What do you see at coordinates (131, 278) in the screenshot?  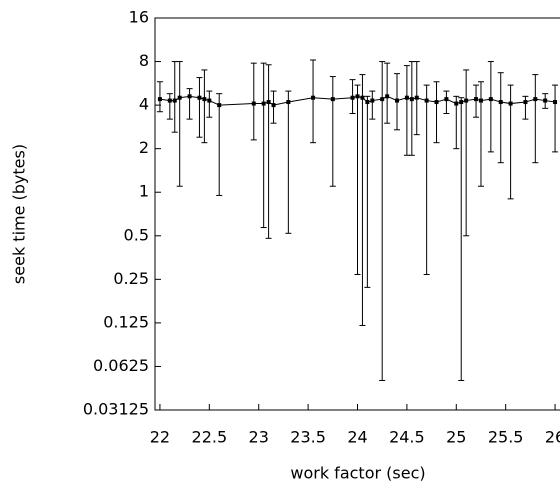 I see `y-tick-label: 0.25` at bounding box center [131, 278].